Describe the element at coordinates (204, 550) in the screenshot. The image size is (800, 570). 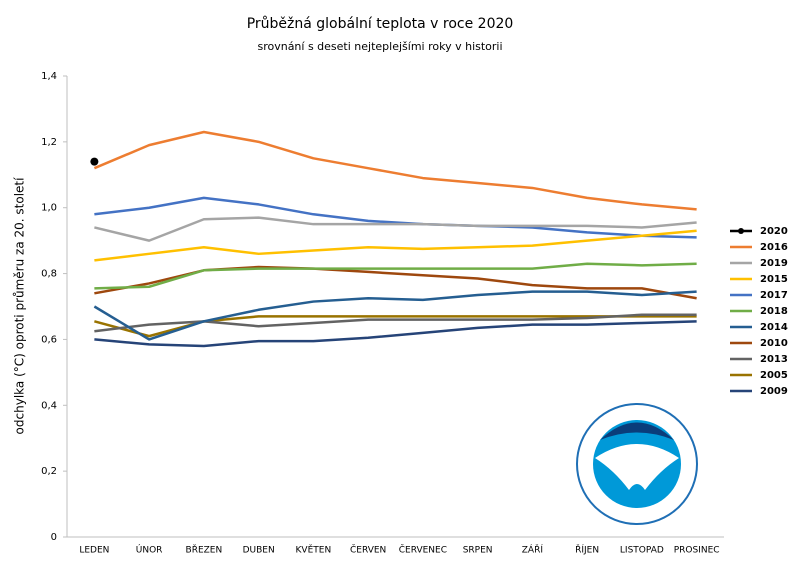
I see `x-tick-label: BŘEZEN` at that location.